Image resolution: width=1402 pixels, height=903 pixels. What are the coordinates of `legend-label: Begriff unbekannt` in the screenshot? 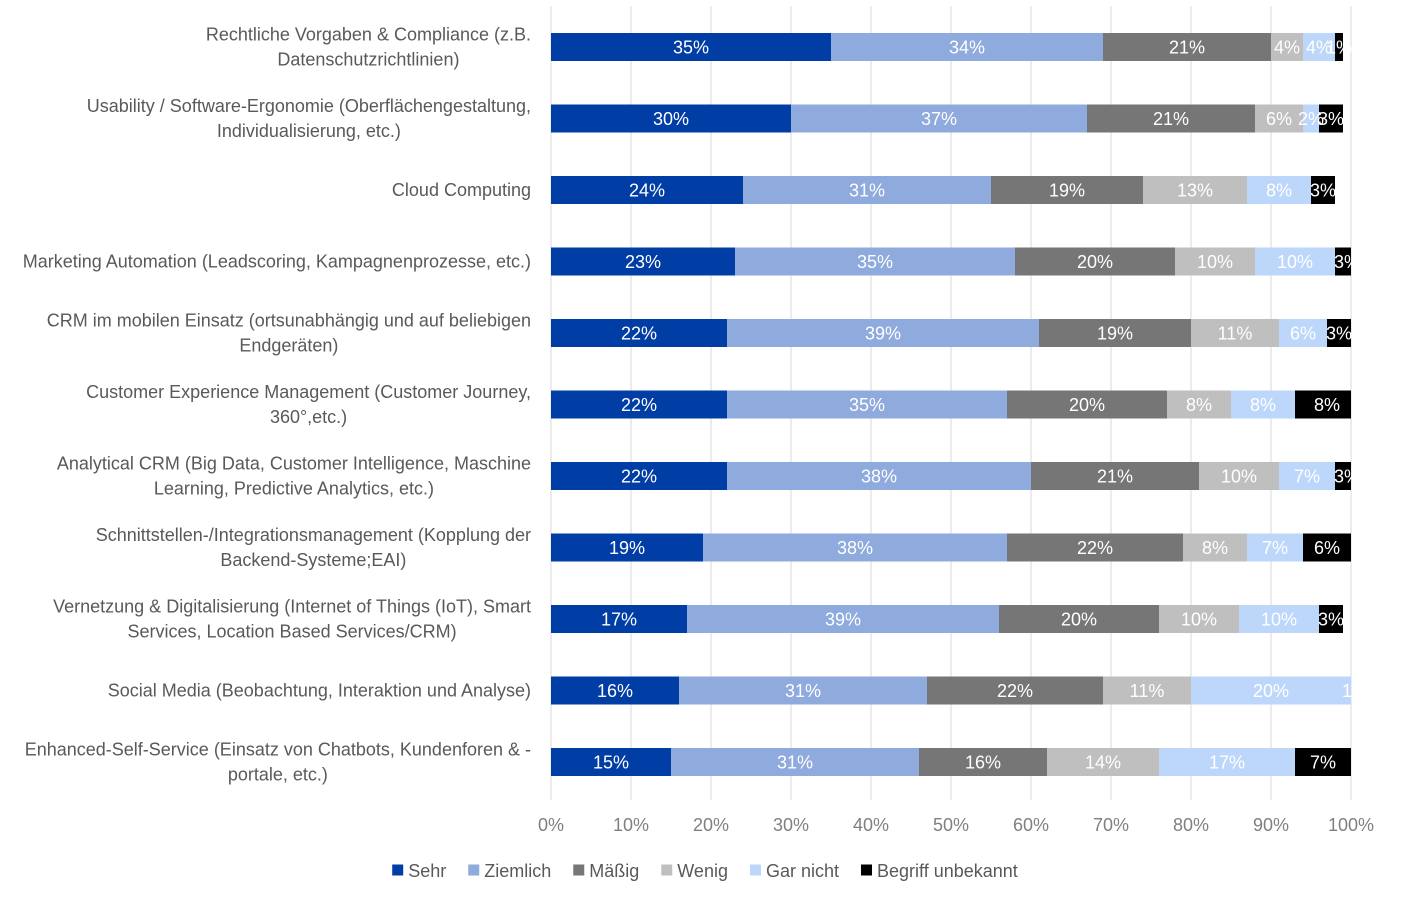 It's located at (947, 871).